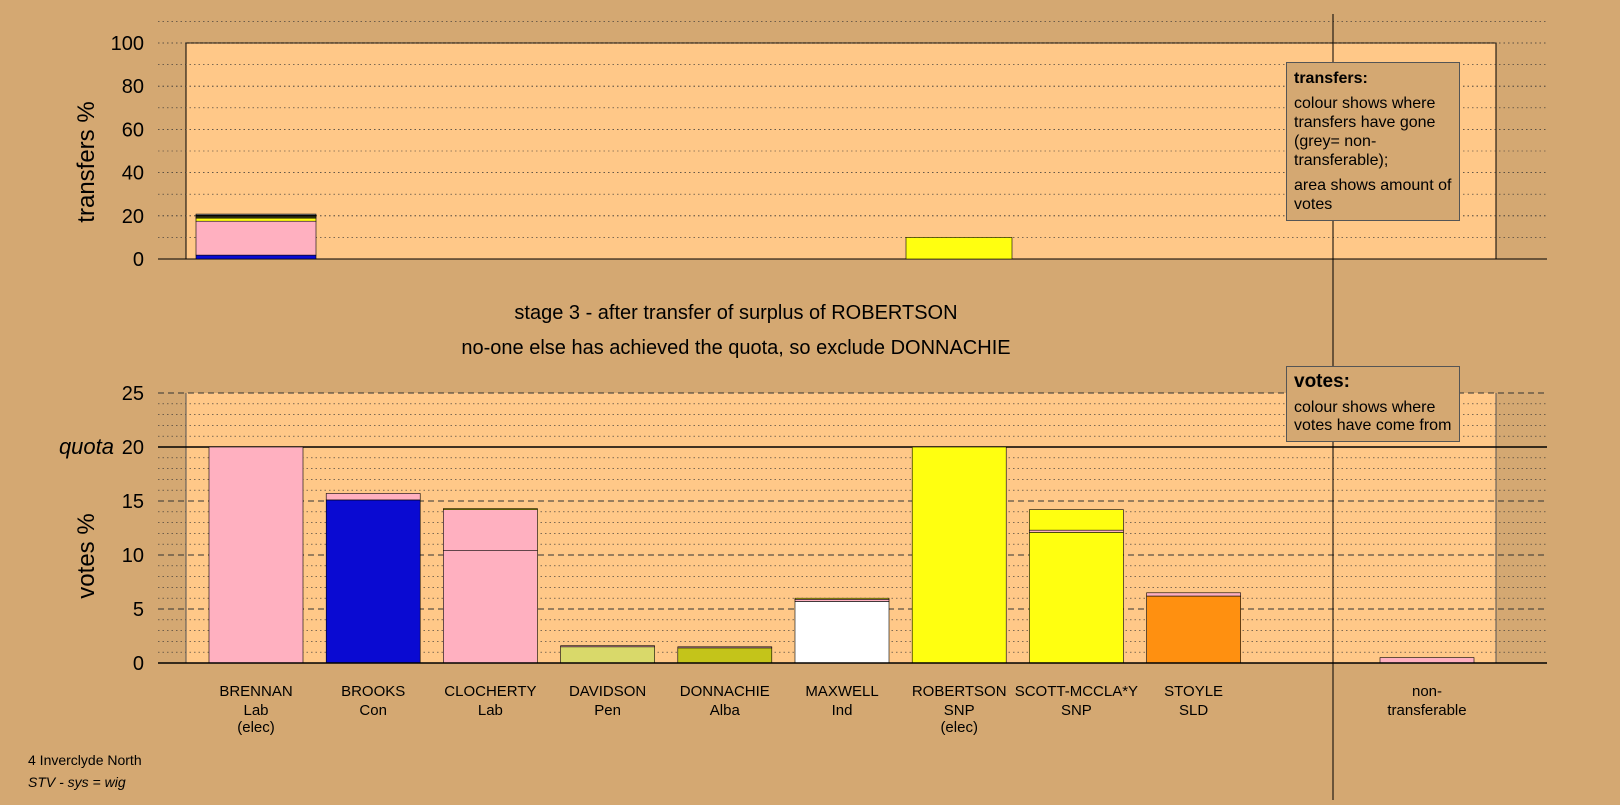 This screenshot has width=1620, height=805. What do you see at coordinates (133, 448) in the screenshot?
I see `votes-tick-label: 20` at bounding box center [133, 448].